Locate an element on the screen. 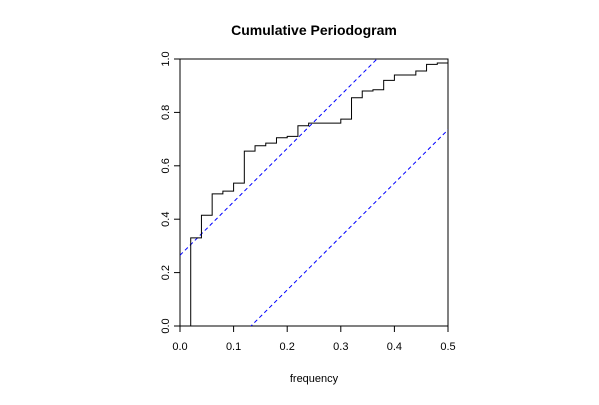 The height and width of the screenshot is (405, 599). x-axis: 0.0 0.1 0.2 0.3 0.4 0.5 is located at coordinates (314, 339).